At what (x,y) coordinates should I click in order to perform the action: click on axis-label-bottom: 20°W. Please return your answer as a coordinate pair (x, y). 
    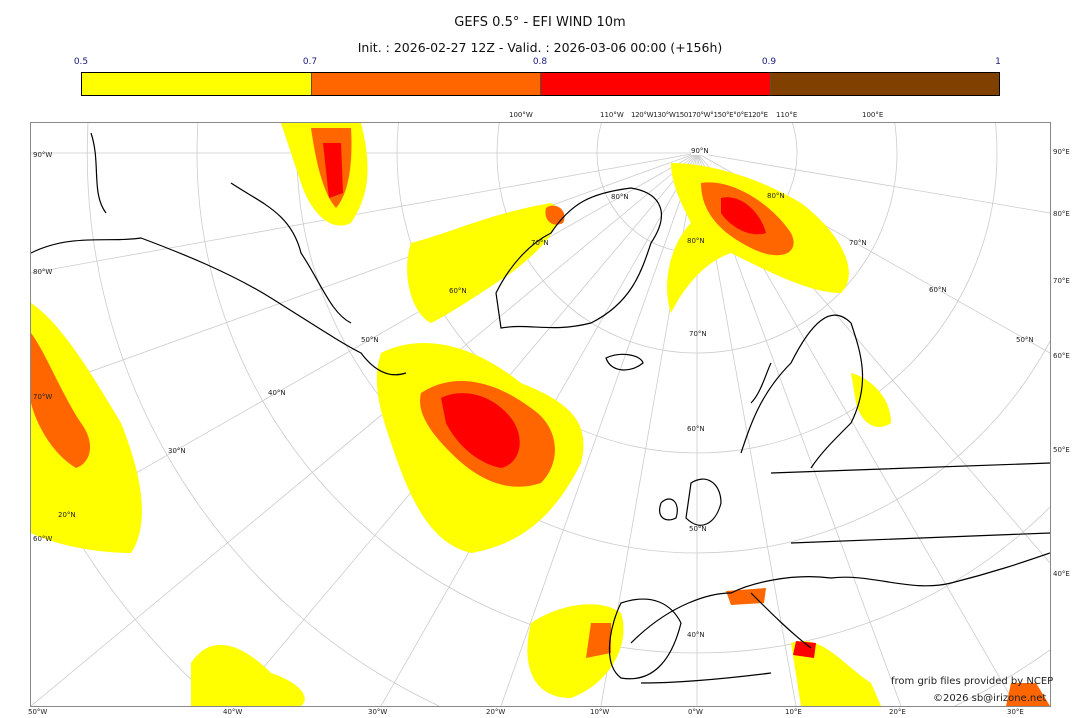
    Looking at the image, I should click on (496, 712).